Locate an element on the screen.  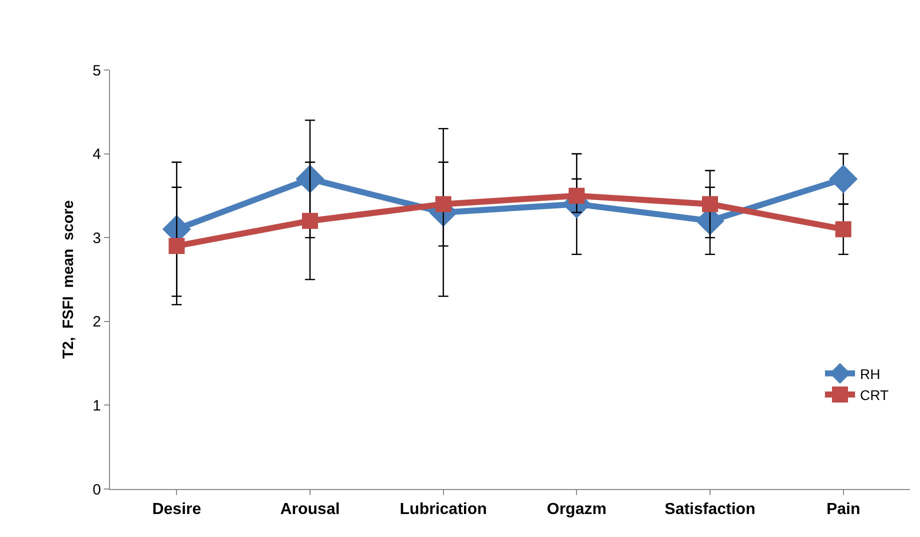
x-tick-label: Pain is located at coordinates (843, 509).